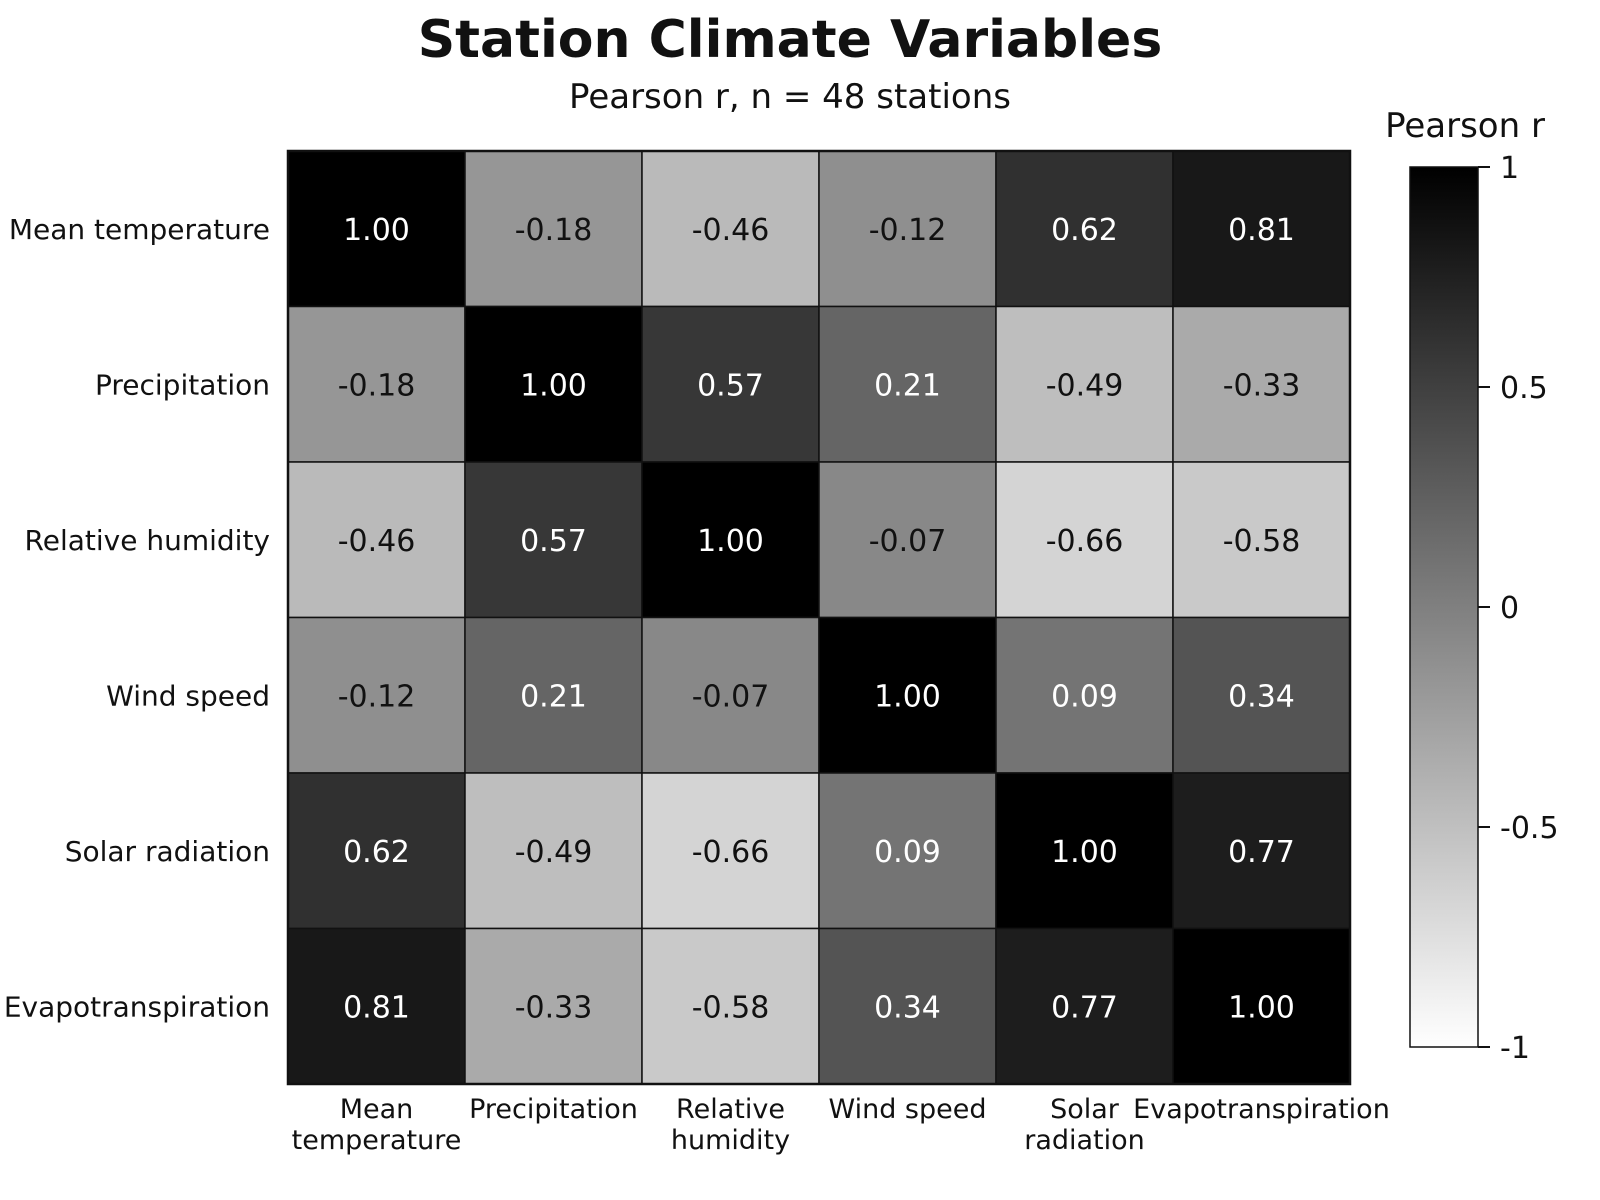 The height and width of the screenshot is (1200, 1600). I want to click on column-label: Evapotranspiration, so click(1261, 1109).